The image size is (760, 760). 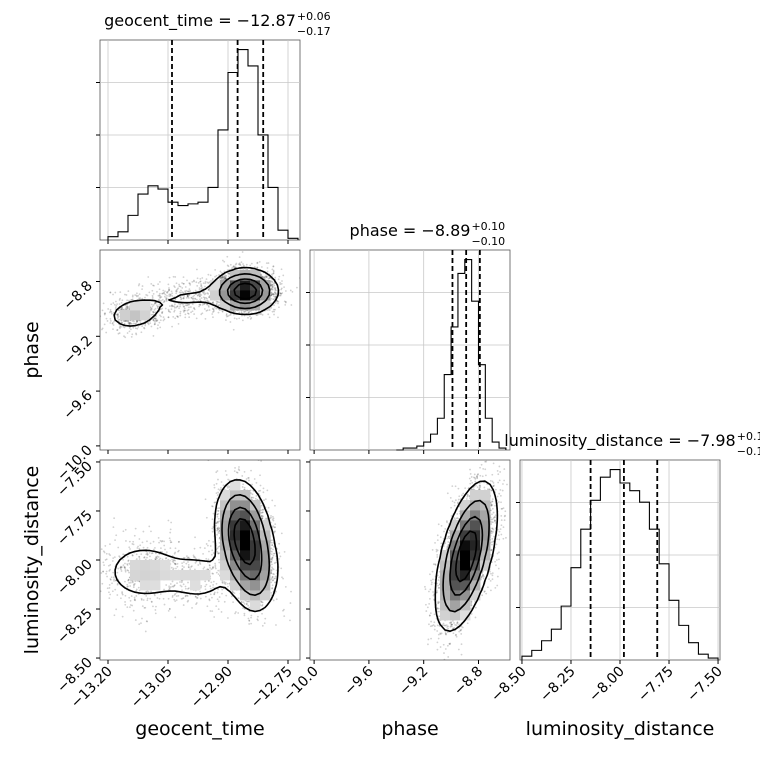 I want to click on density-panel-phase-vs-geocent_time, so click(x=198, y=351).